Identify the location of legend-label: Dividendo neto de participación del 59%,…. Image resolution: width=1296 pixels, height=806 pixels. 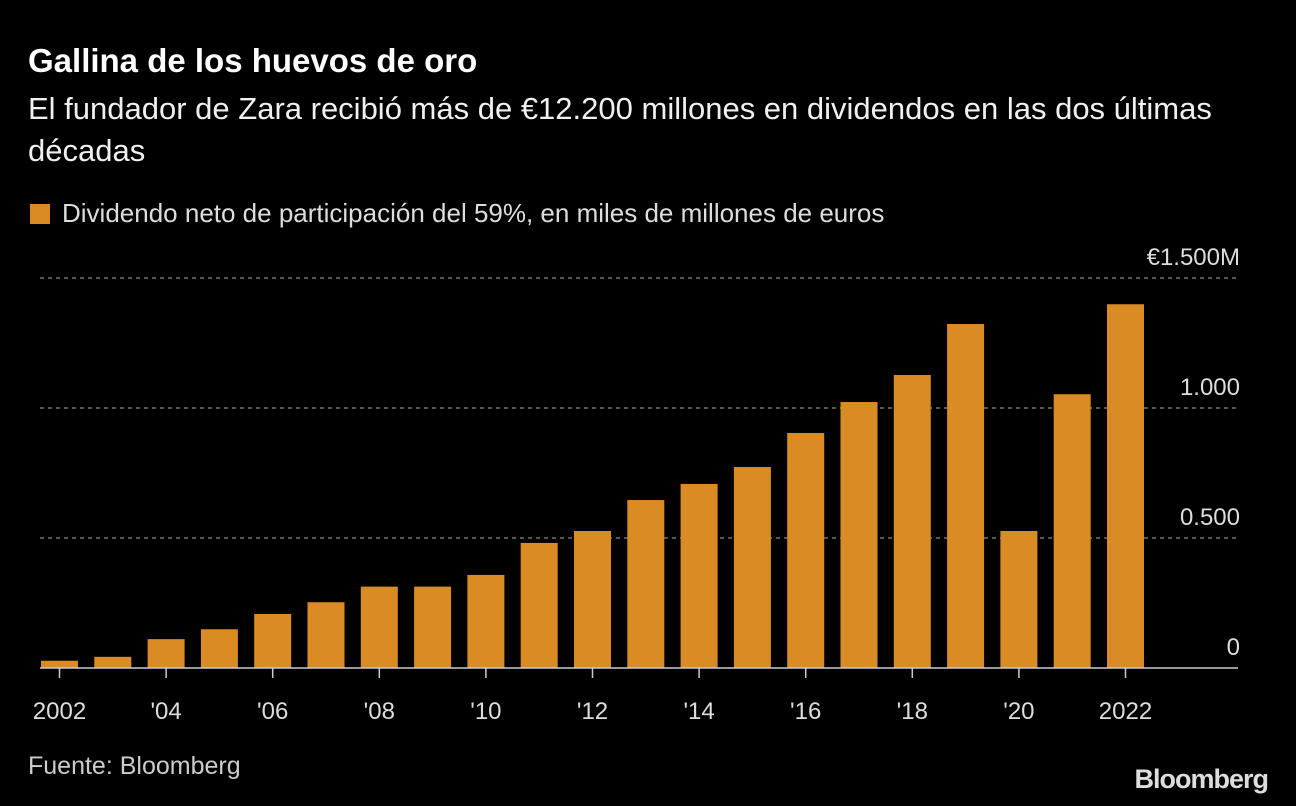
(473, 213).